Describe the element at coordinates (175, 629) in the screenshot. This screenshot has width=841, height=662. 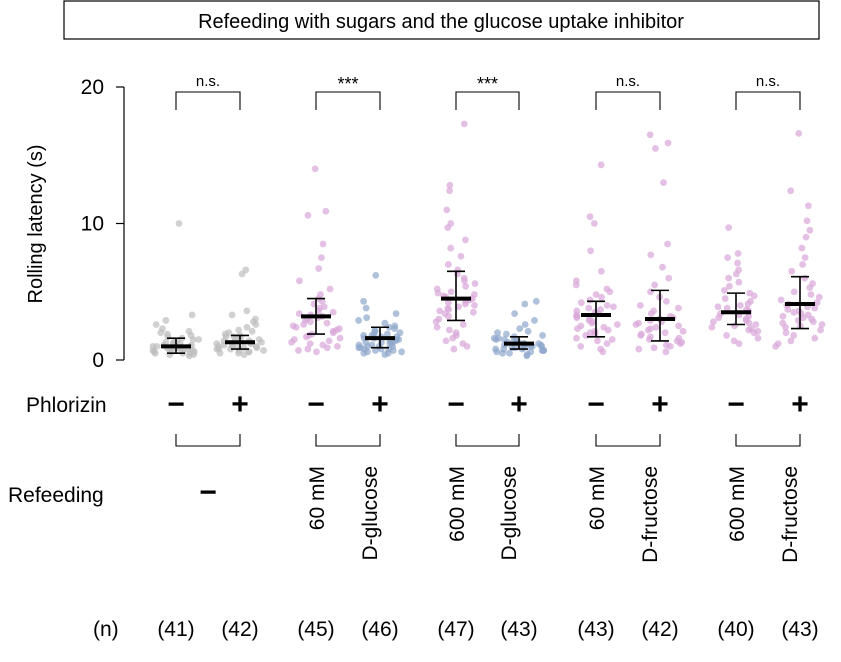
I see `n-label: (41)` at that location.